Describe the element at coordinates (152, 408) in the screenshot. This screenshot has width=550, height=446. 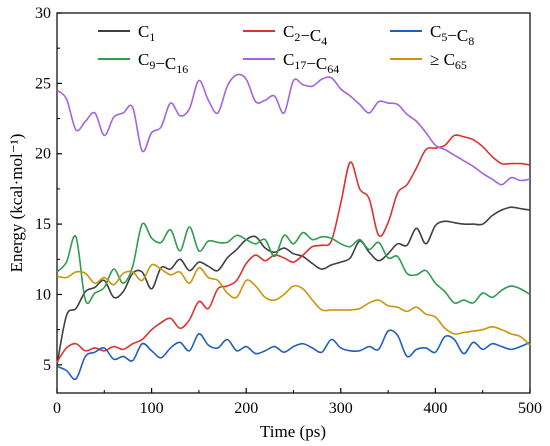
I see `x-tick-label: 100` at that location.